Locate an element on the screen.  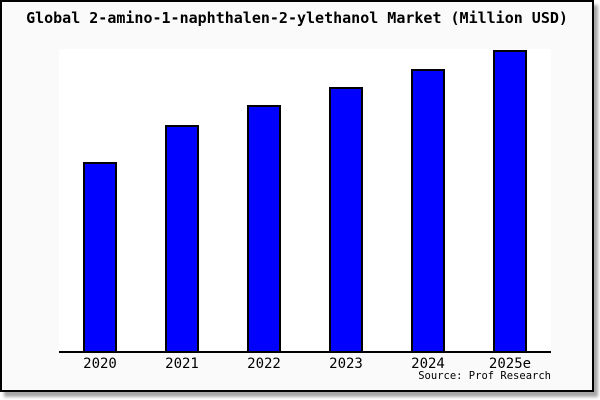
bar-slot-2021 is located at coordinates (182, 200).